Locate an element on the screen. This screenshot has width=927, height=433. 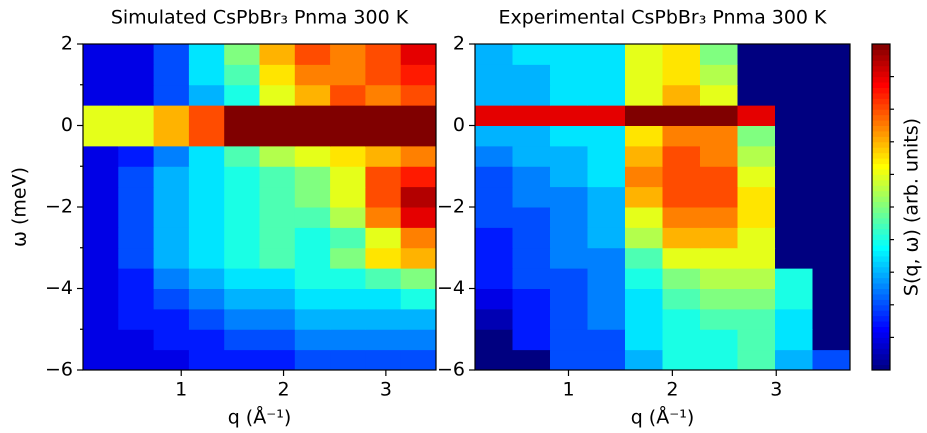
x-tick-label: 1 is located at coordinates (181, 390).